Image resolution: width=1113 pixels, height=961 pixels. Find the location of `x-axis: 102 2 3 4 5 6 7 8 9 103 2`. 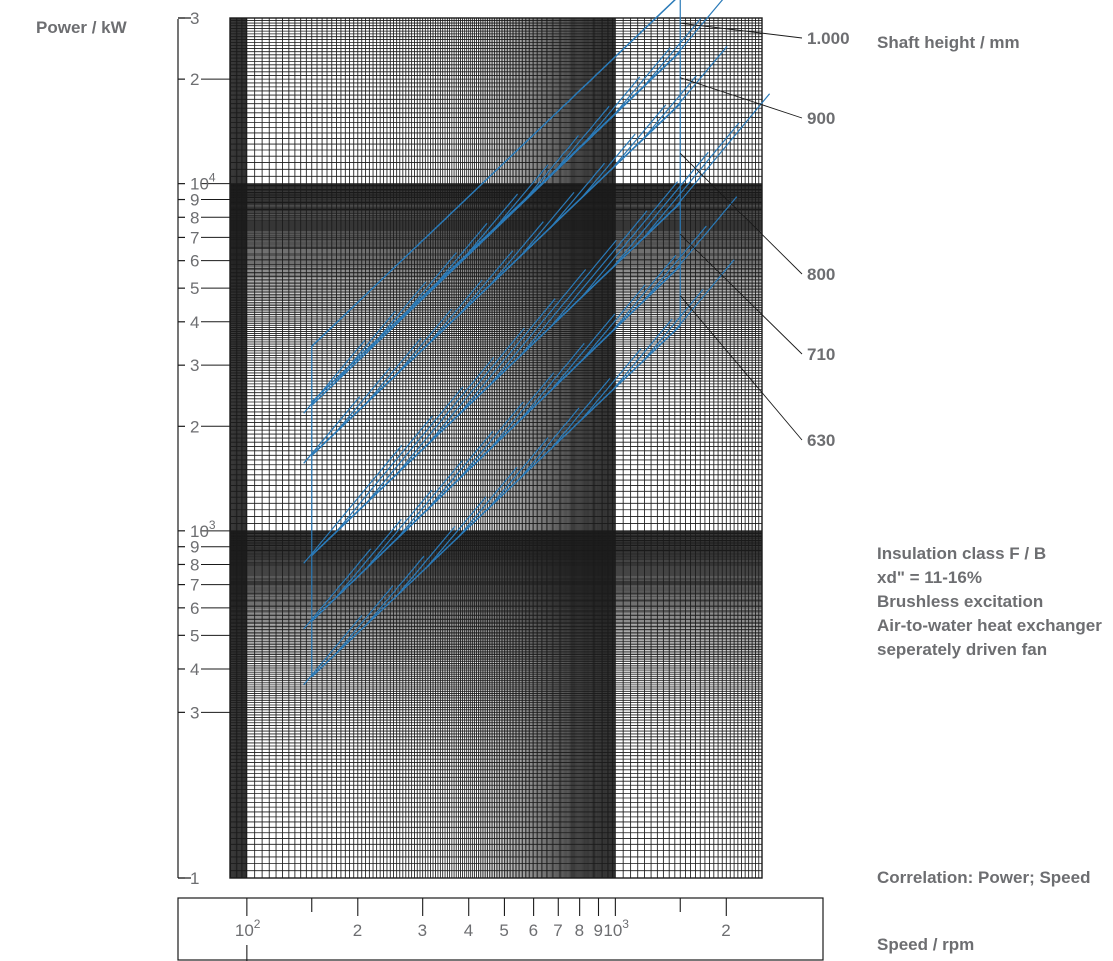

x-axis: 102 2 3 4 5 6 7 8 9 103 2 is located at coordinates (500, 929).